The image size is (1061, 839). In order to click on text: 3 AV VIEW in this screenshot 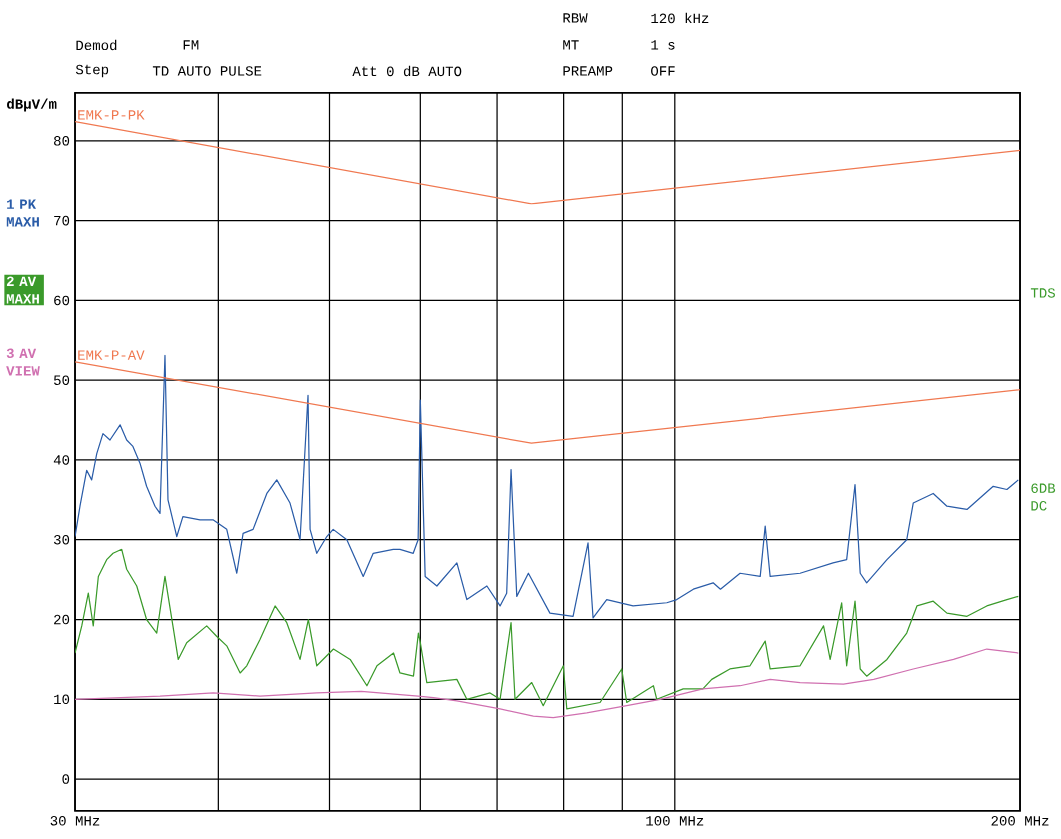, I will do `click(23, 362)`.